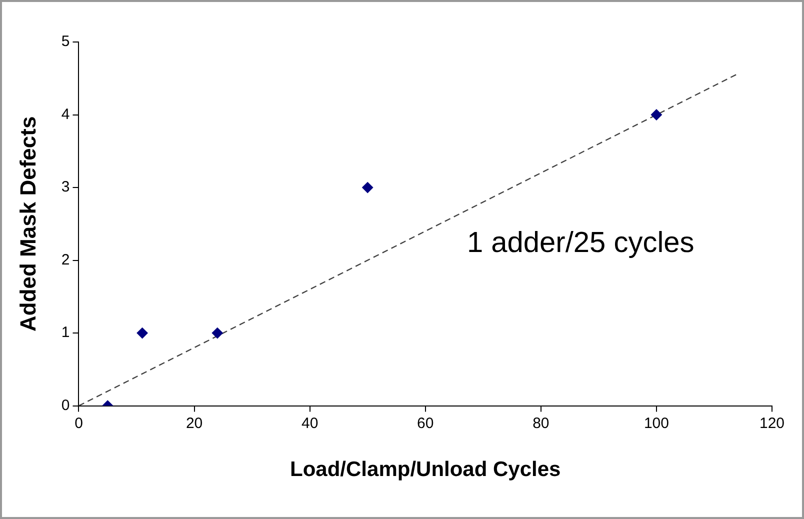 This screenshot has height=519, width=804. I want to click on x-axis-title: Load/Clamp/Unload Cycles, so click(425, 470).